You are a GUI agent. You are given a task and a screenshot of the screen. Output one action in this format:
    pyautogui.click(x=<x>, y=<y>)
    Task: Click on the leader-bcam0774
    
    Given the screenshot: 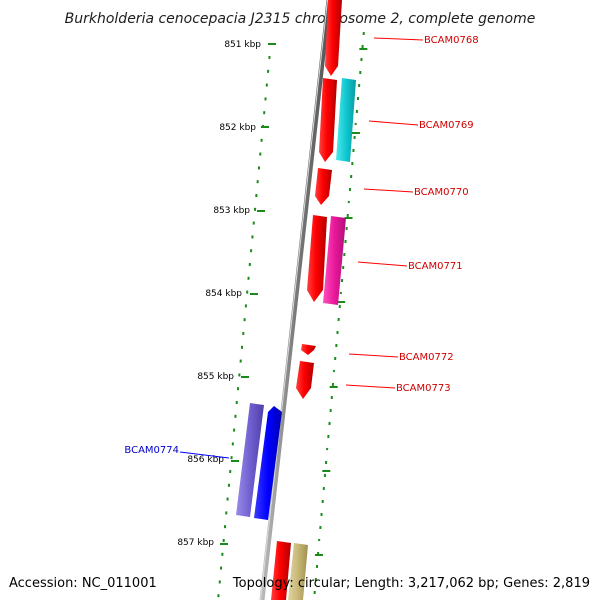 What is the action you would take?
    pyautogui.click(x=204, y=455)
    